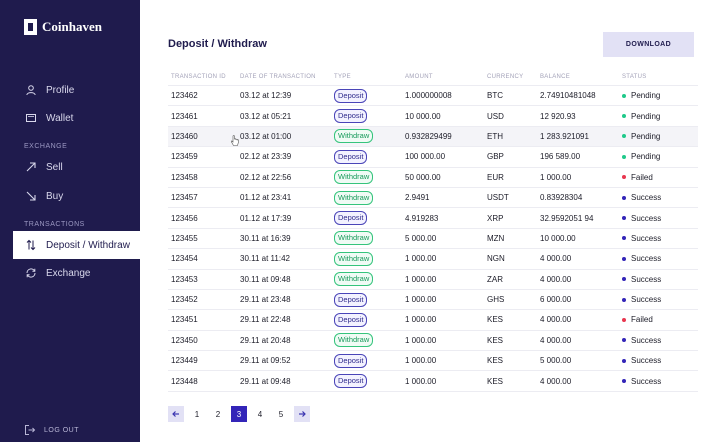 The image size is (724, 442). I want to click on prev-page-button, so click(176, 414).